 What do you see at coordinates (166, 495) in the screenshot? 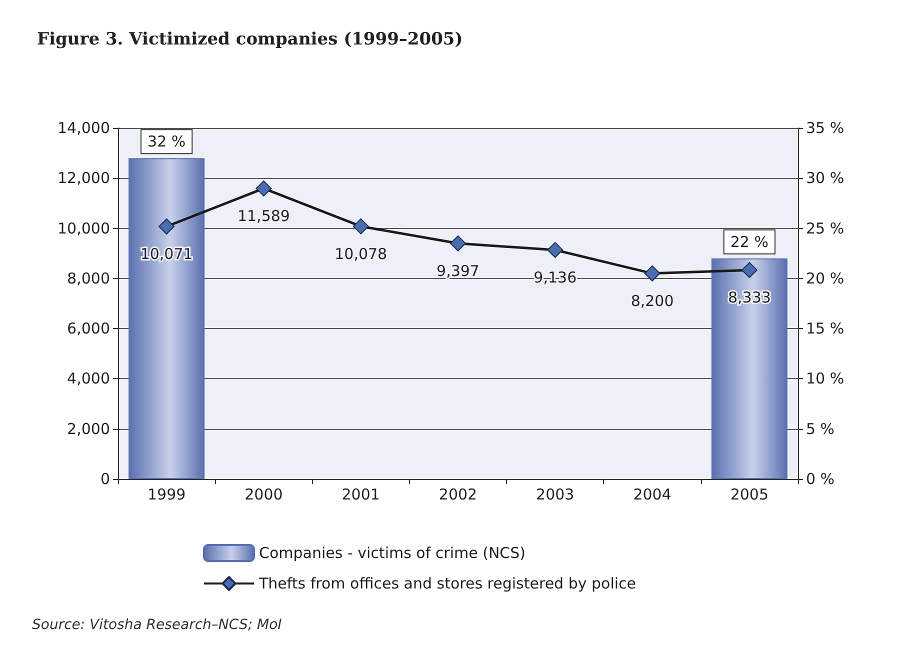
I see `x-tick-label: 1999` at bounding box center [166, 495].